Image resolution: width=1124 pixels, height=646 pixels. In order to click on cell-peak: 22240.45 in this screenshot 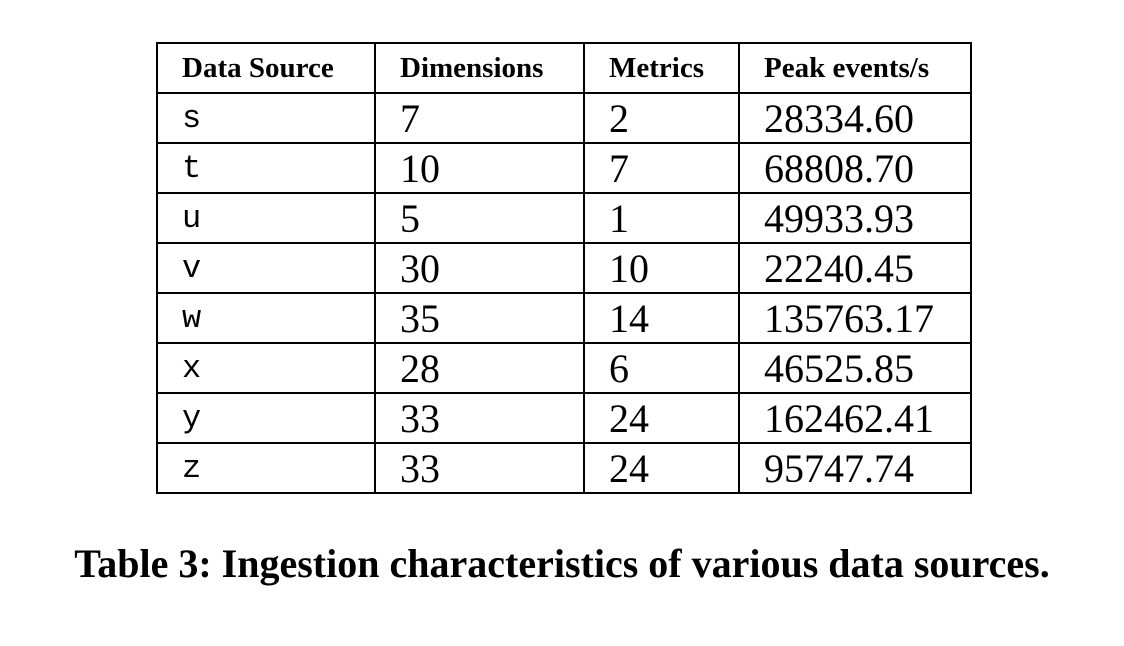, I will do `click(855, 268)`.